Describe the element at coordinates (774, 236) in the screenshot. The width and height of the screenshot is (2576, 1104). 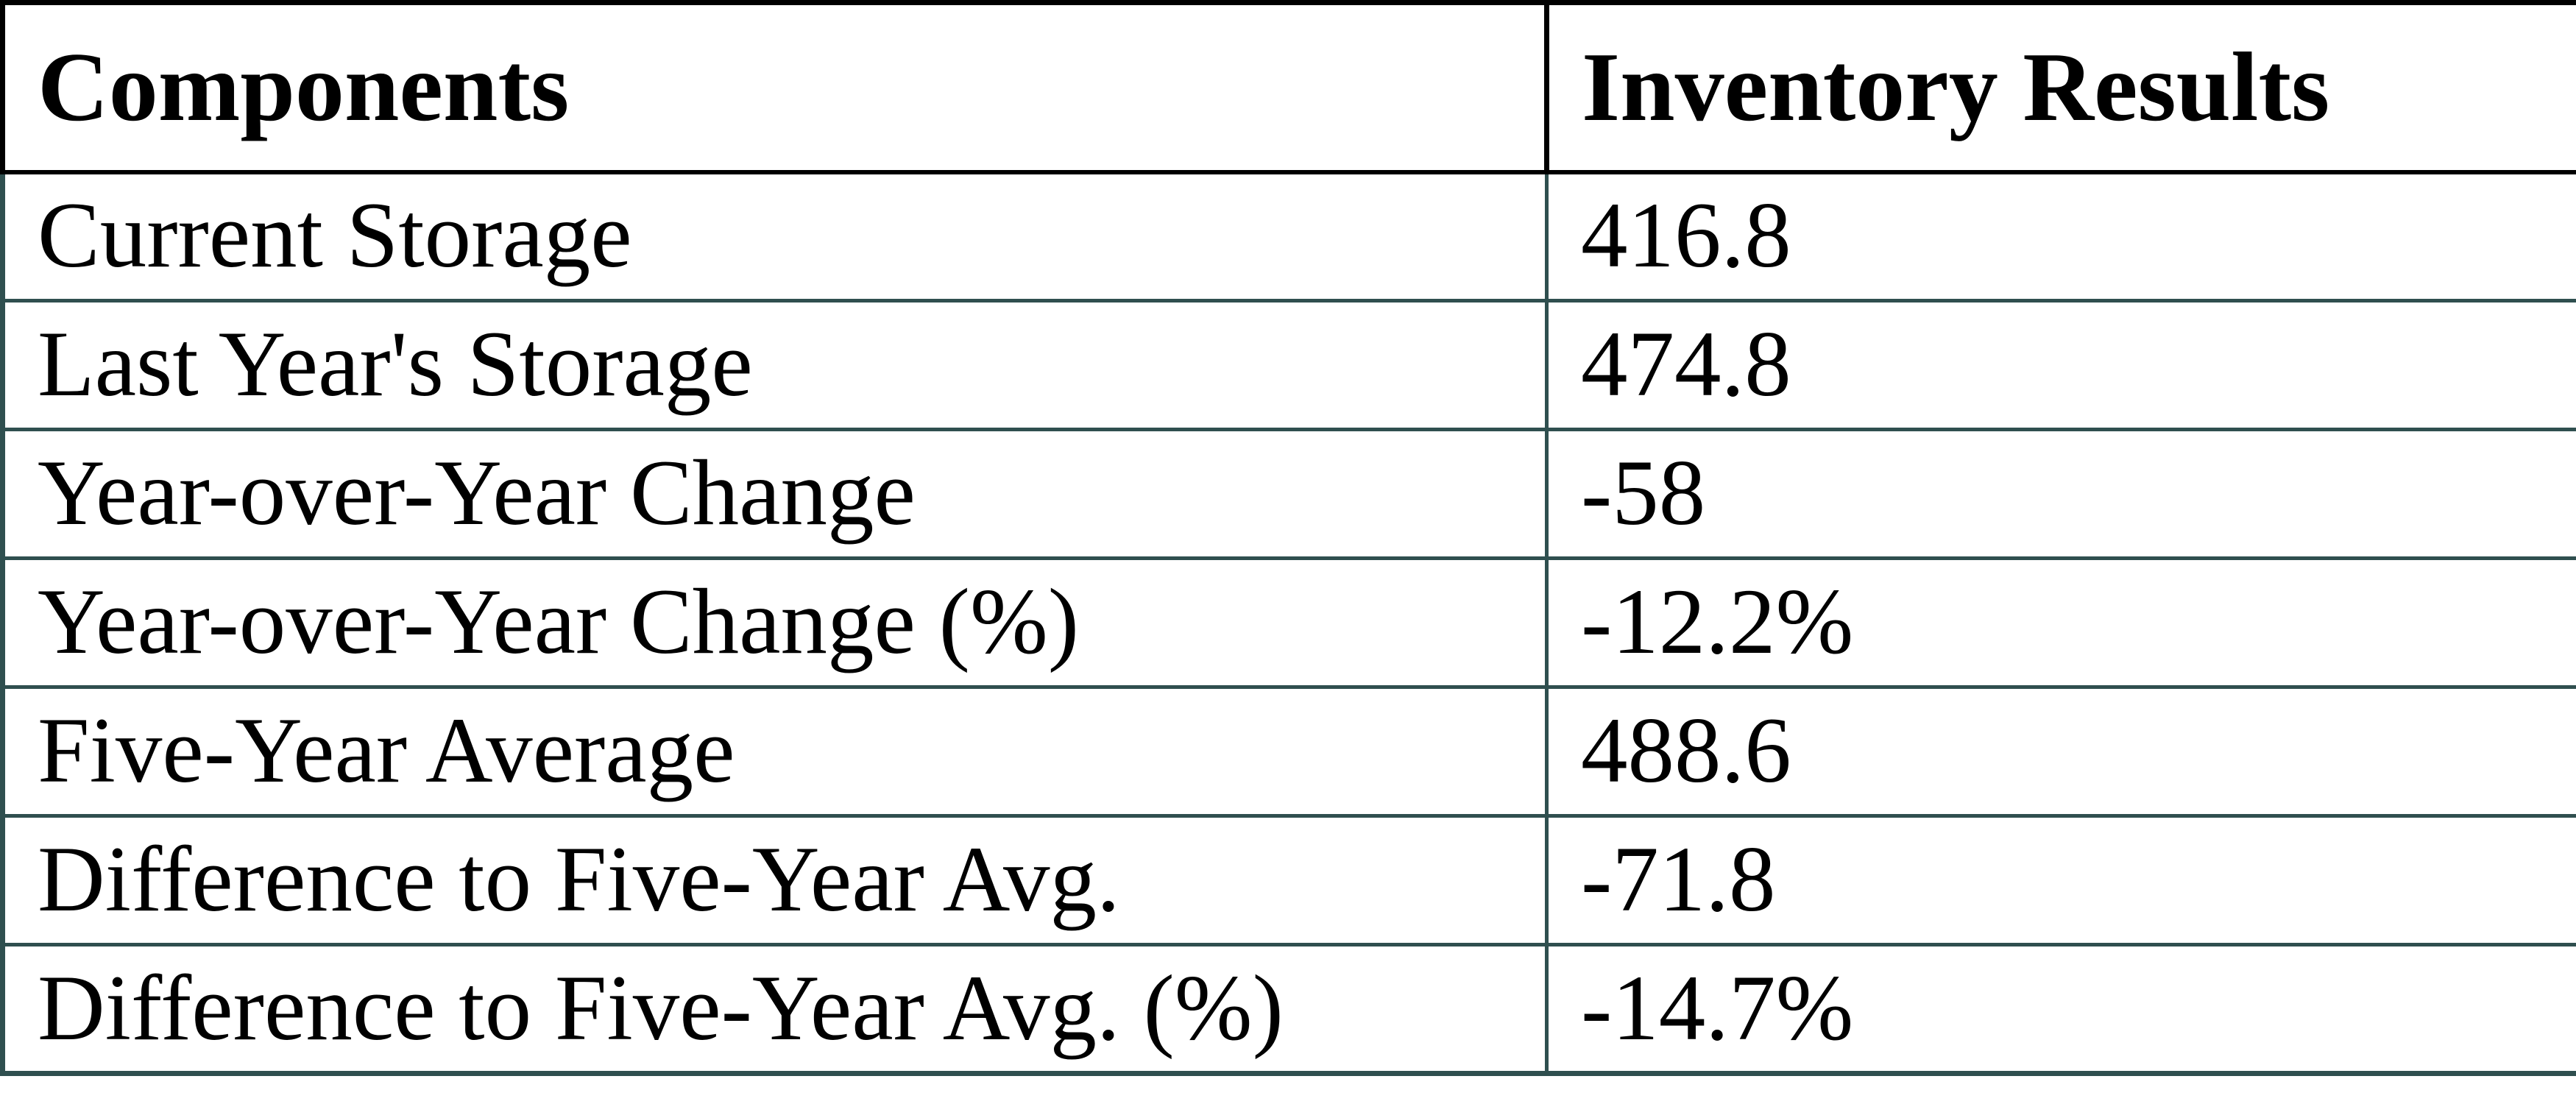
I see `row-label: Current Storage` at that location.